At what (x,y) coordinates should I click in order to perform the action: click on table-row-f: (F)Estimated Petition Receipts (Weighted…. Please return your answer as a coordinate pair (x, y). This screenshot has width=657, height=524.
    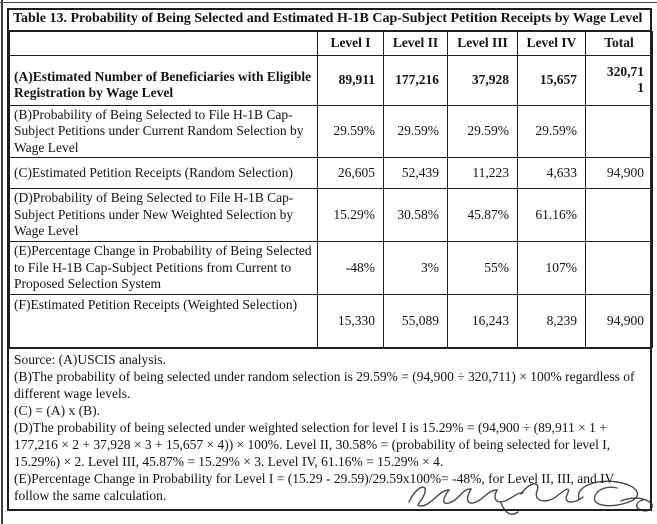
    Looking at the image, I should click on (331, 320).